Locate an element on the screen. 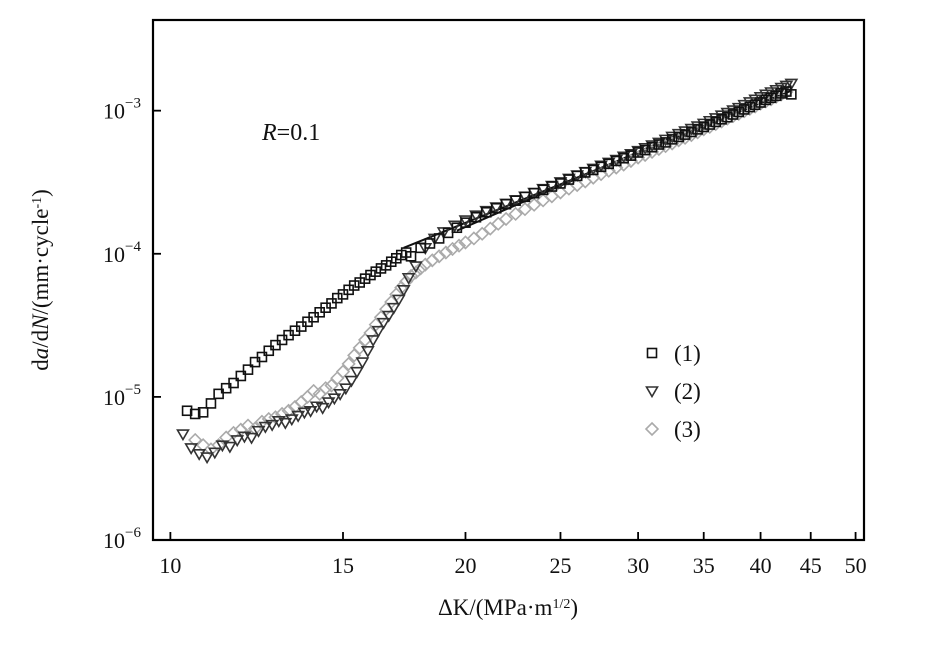 The image size is (926, 649). x-tick-label: 10 is located at coordinates (170, 565).